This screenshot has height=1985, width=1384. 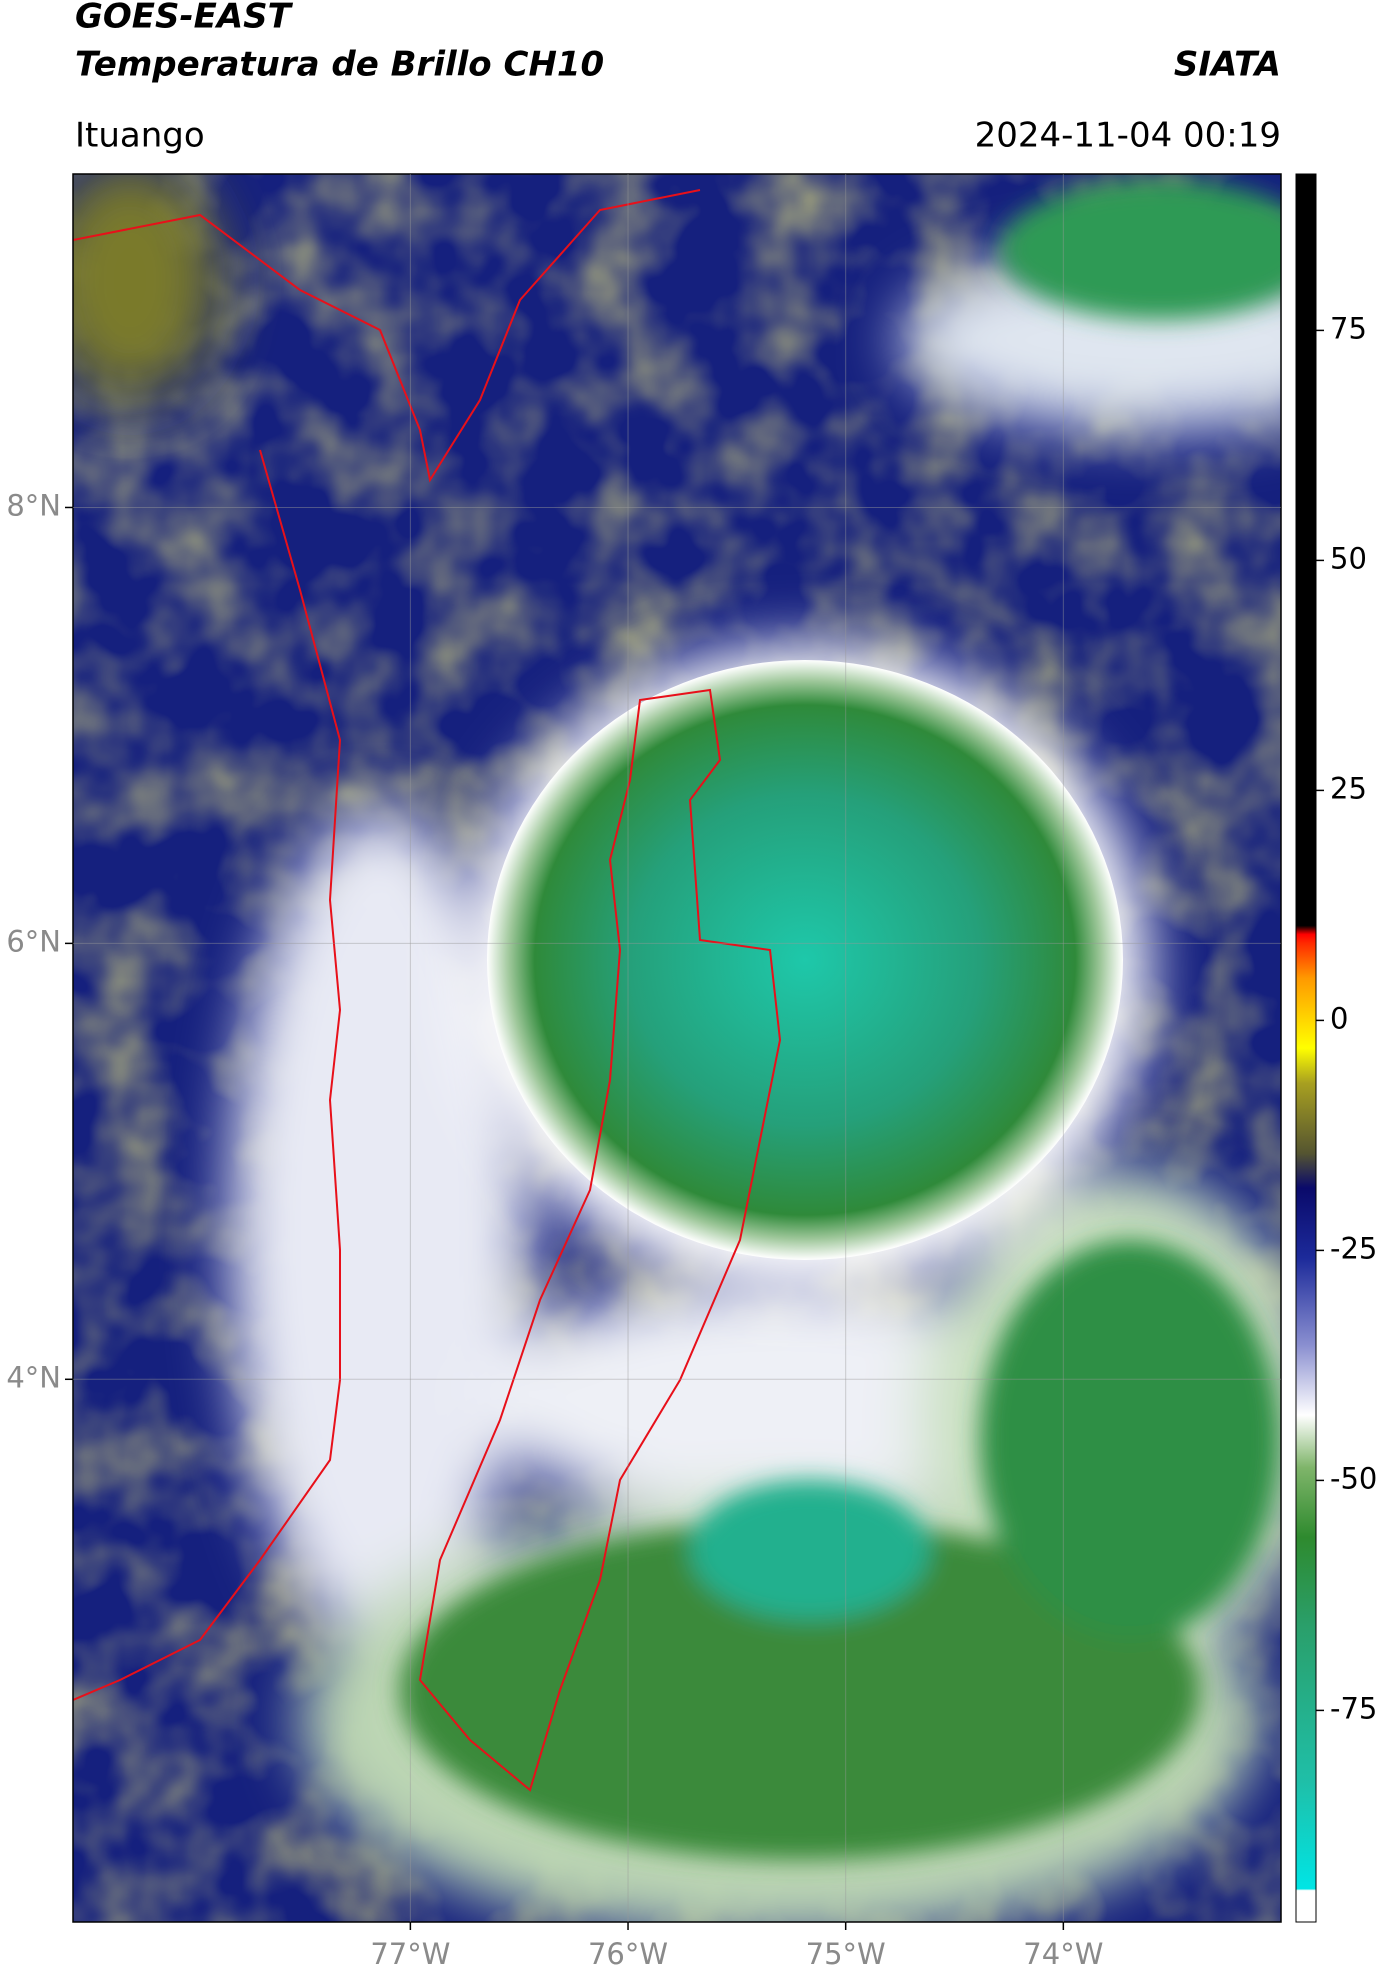 I want to click on region: Ituango, so click(x=140, y=136).